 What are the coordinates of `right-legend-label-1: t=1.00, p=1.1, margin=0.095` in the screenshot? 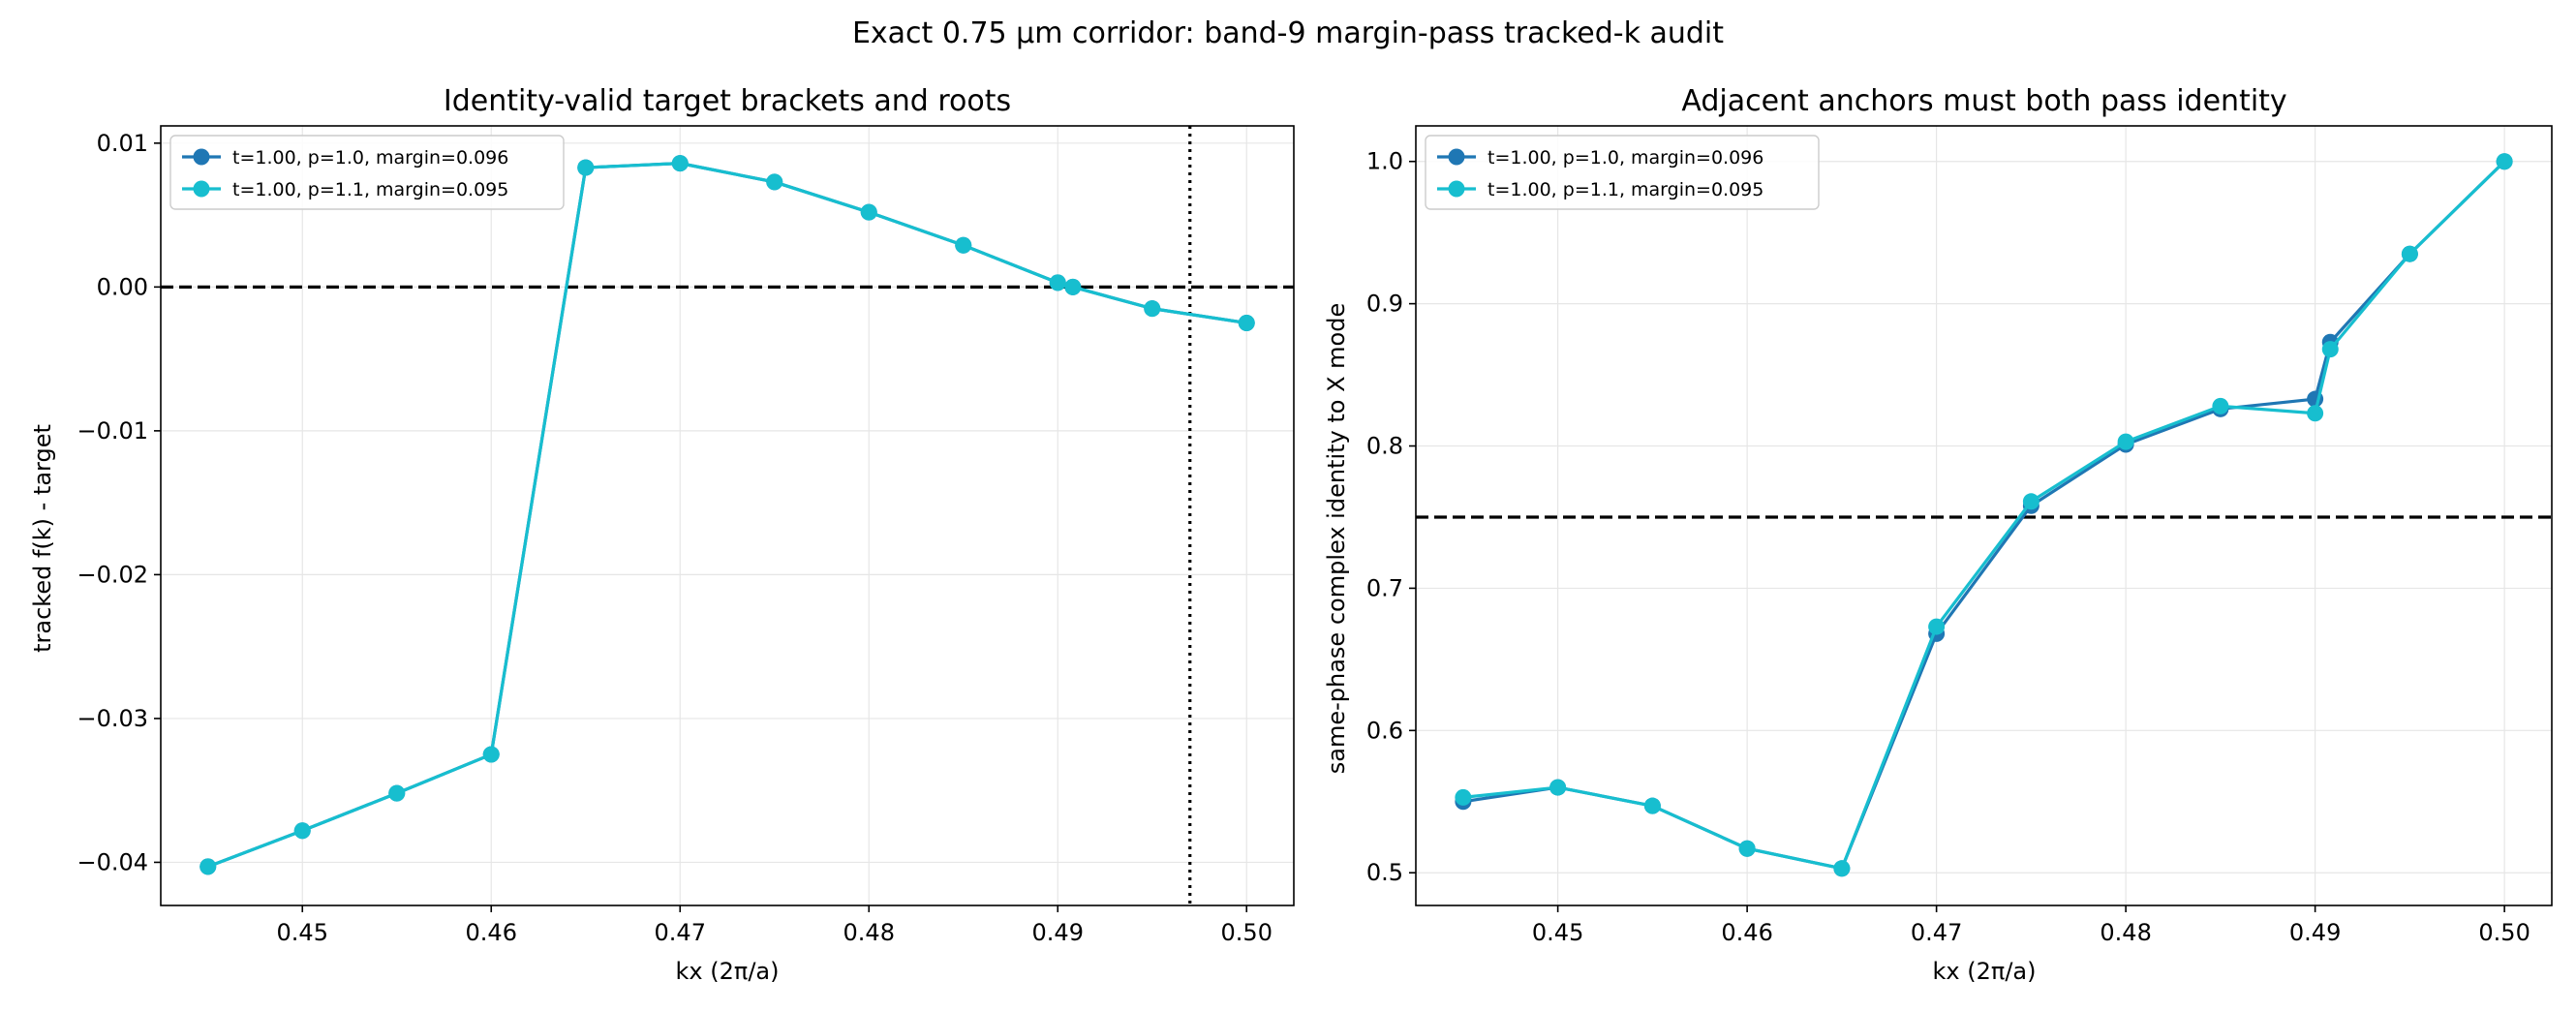 It's located at (1625, 189).